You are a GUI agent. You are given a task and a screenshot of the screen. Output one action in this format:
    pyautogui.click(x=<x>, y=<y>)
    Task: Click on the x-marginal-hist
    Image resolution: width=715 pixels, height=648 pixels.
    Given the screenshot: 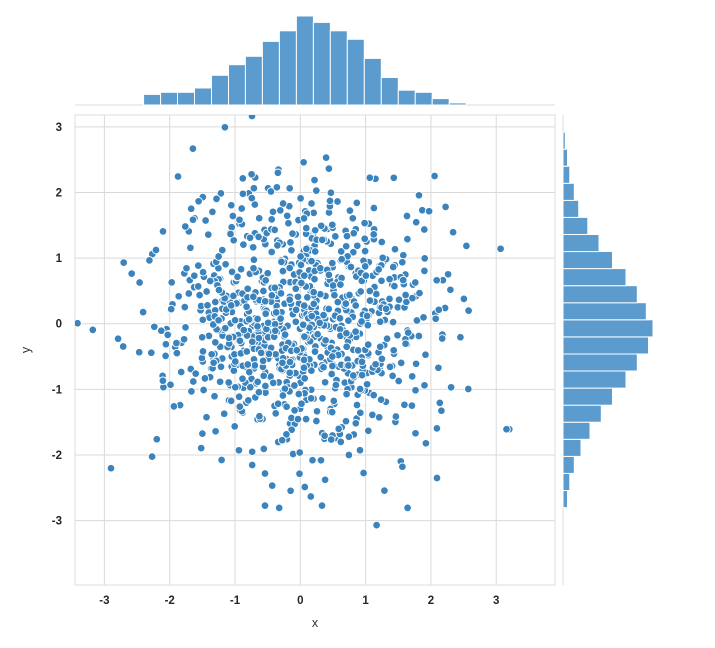 What is the action you would take?
    pyautogui.click(x=305, y=60)
    